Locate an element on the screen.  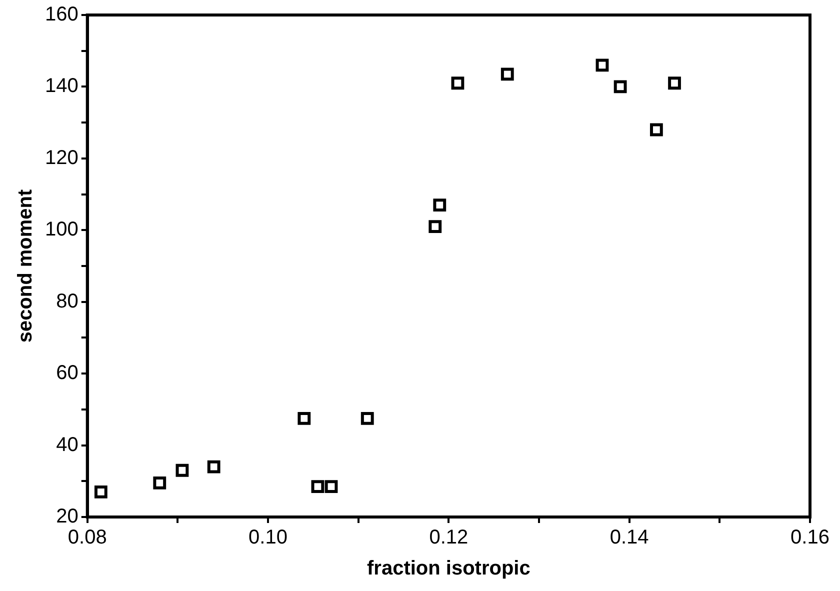
x-axis-title: fraction isotropic is located at coordinates (448, 569).